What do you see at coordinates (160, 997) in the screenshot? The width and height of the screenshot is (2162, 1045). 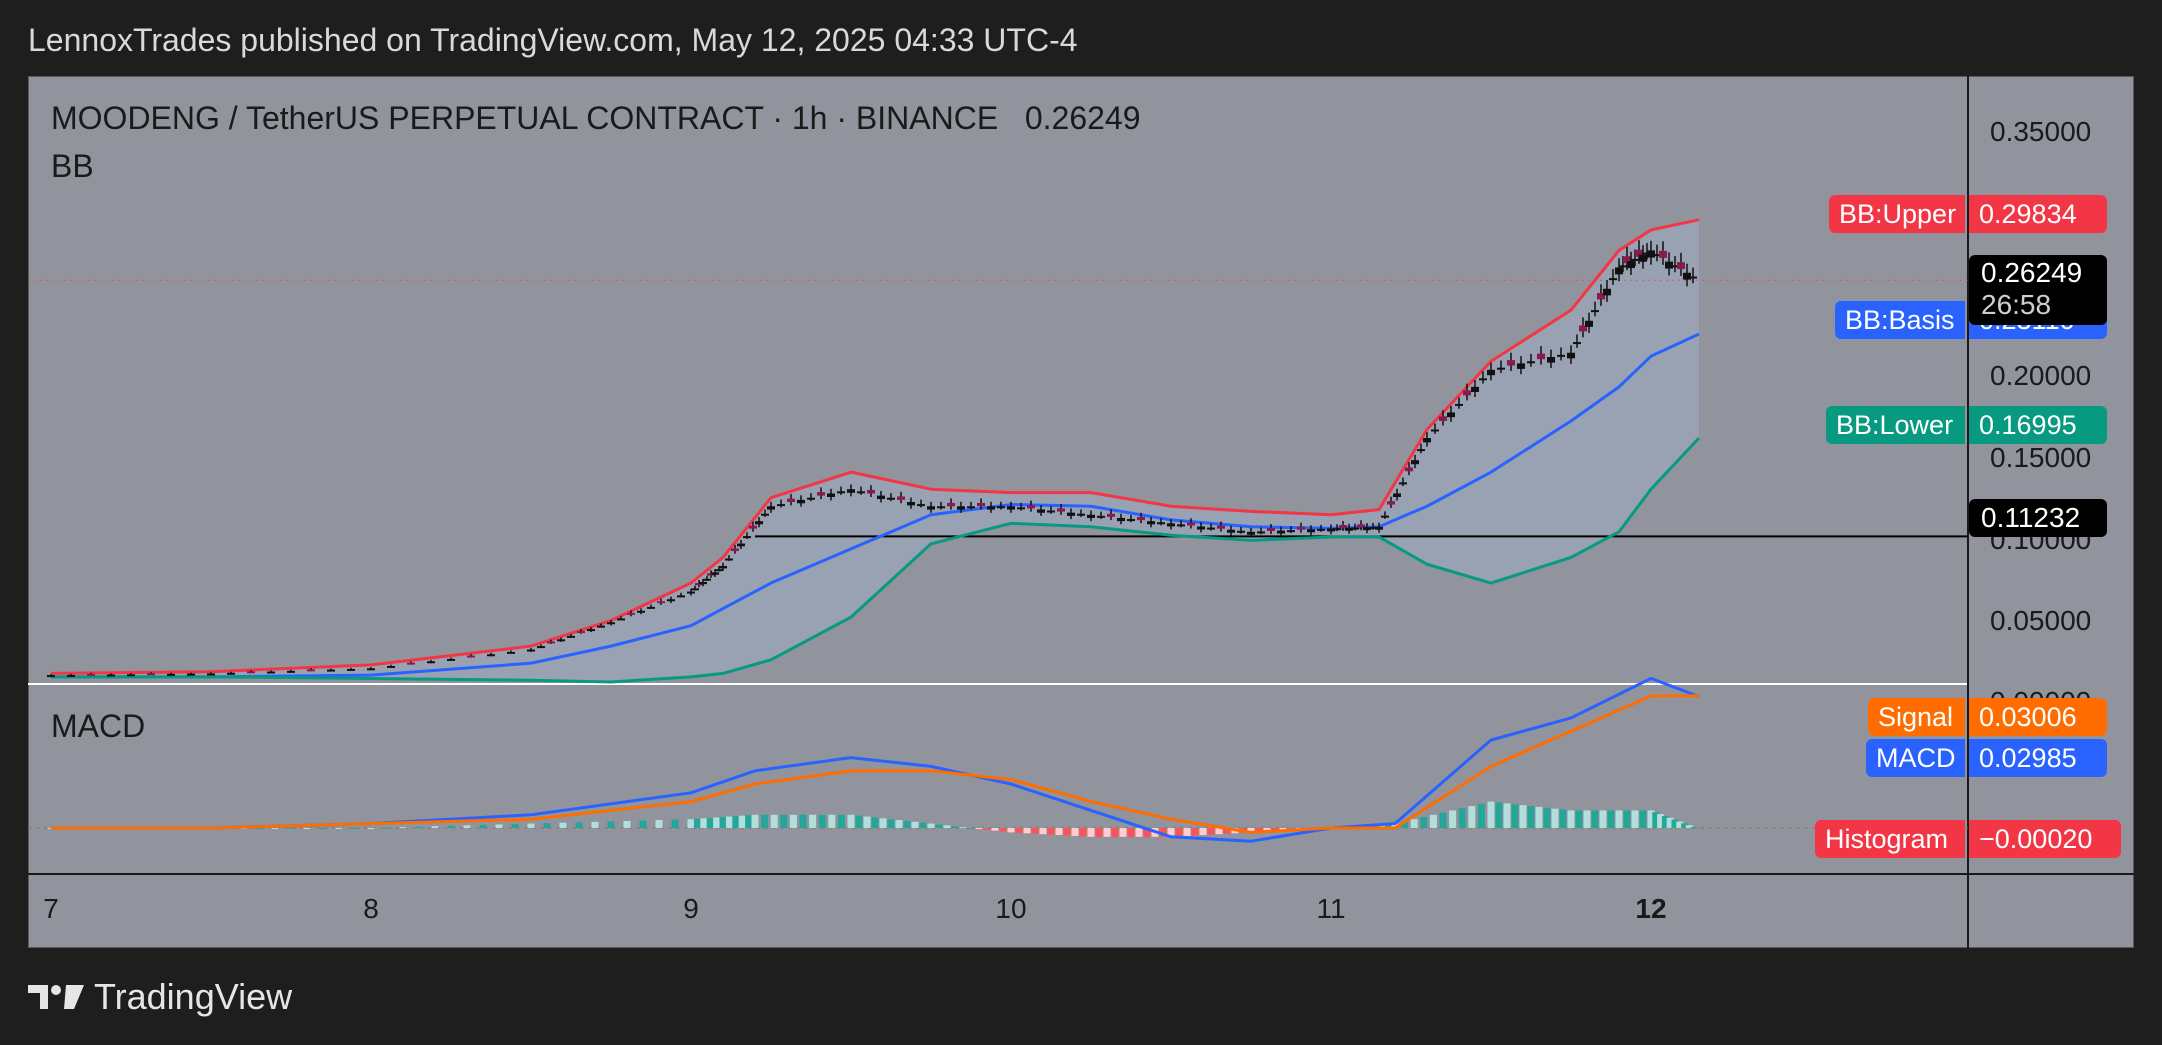 I see `tradingview-logo: TradingView` at bounding box center [160, 997].